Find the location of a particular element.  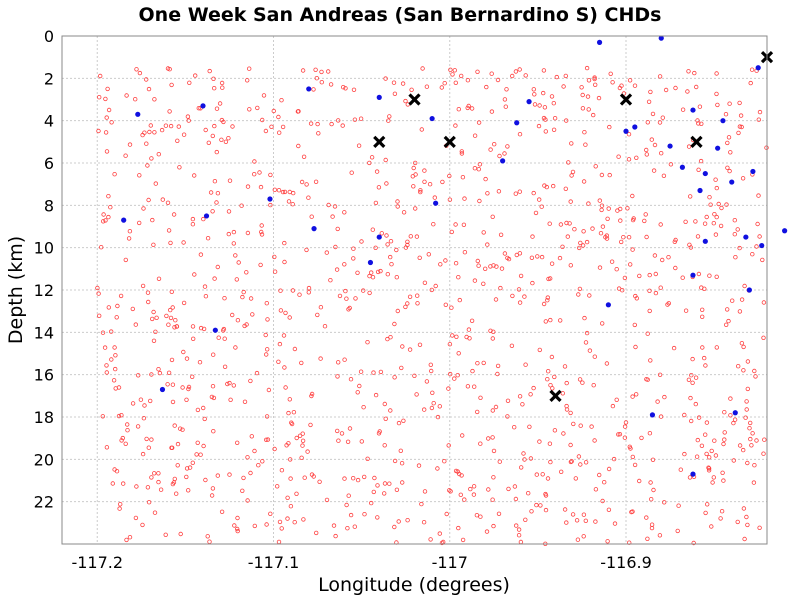

y-tick-label: 6 is located at coordinates (49, 163).